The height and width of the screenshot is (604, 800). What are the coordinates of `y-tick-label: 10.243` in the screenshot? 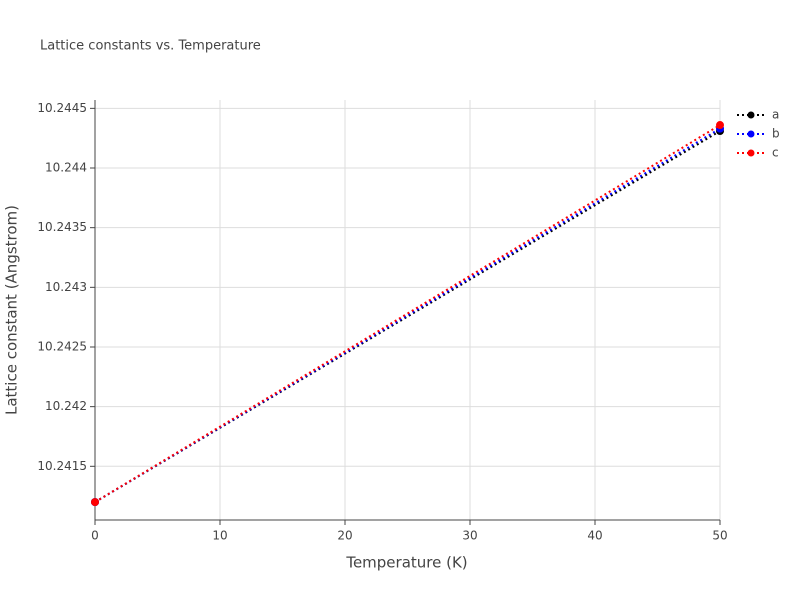 It's located at (66, 287).